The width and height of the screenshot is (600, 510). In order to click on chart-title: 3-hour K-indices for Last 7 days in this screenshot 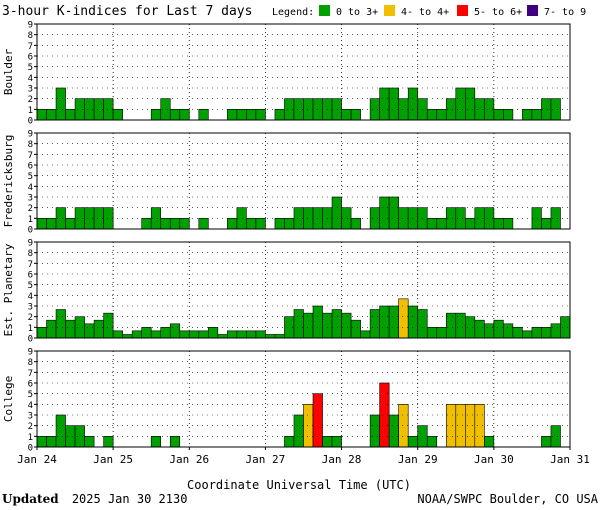, I will do `click(127, 11)`.